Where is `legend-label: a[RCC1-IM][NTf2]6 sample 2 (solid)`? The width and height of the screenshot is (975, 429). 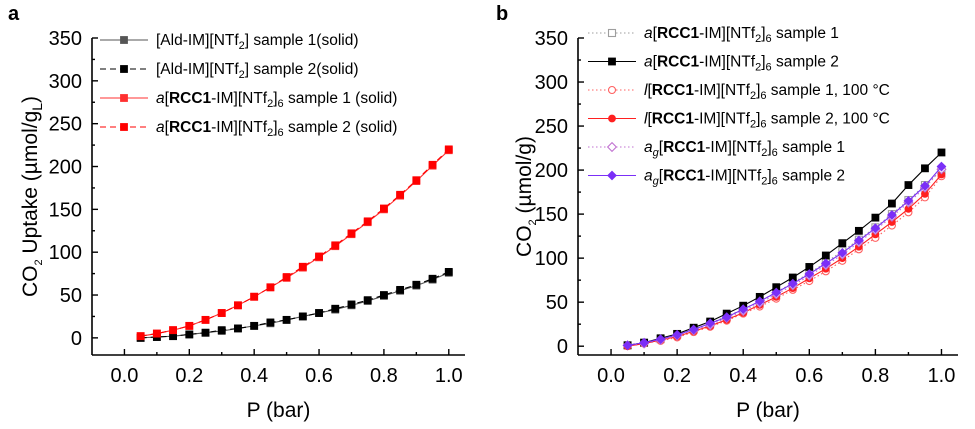 legend-label: a[RCC1-IM][NTf2]6 sample 2 (solid) is located at coordinates (276, 129).